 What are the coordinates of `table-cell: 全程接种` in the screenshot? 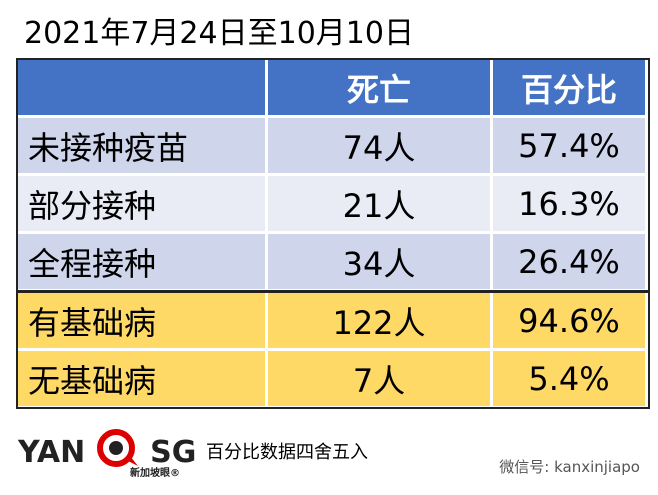 It's located at (141, 261).